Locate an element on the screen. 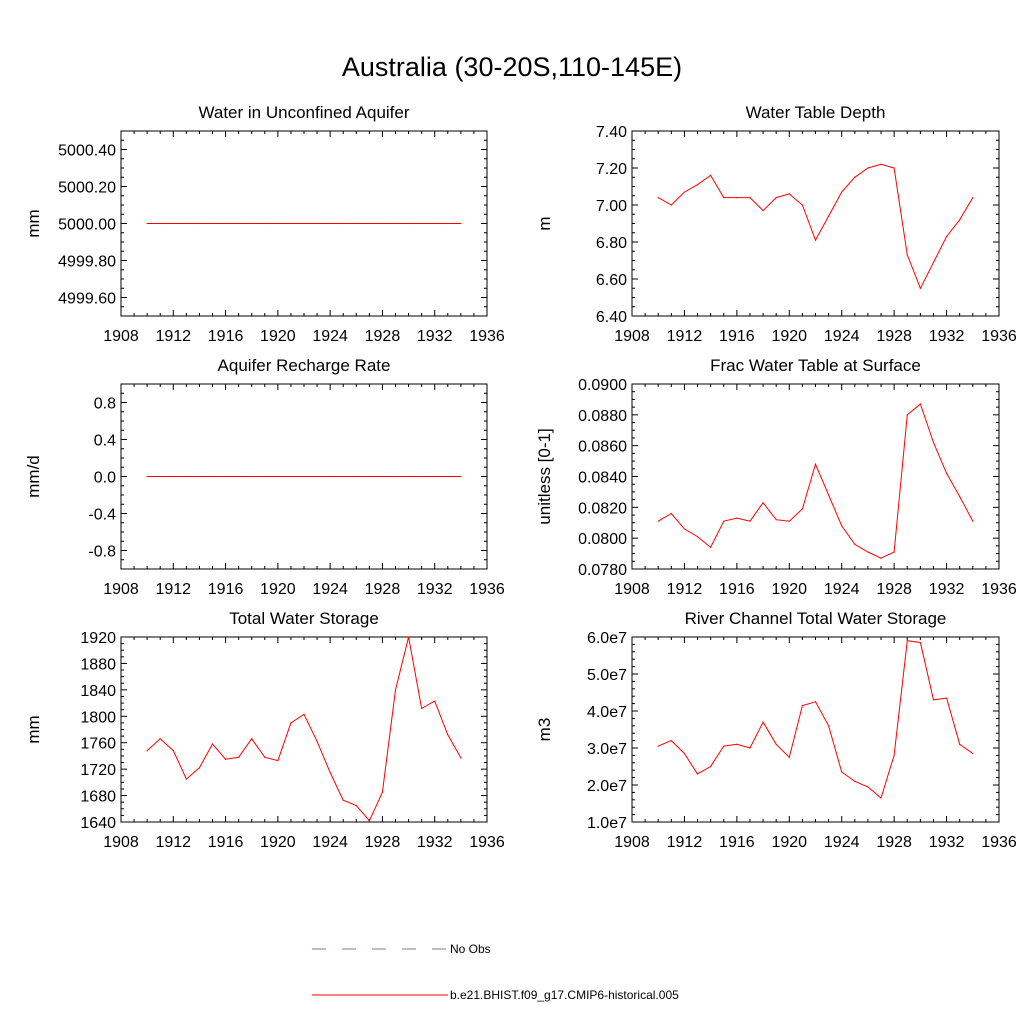  y-tick-label: 1920 is located at coordinates (98, 638).